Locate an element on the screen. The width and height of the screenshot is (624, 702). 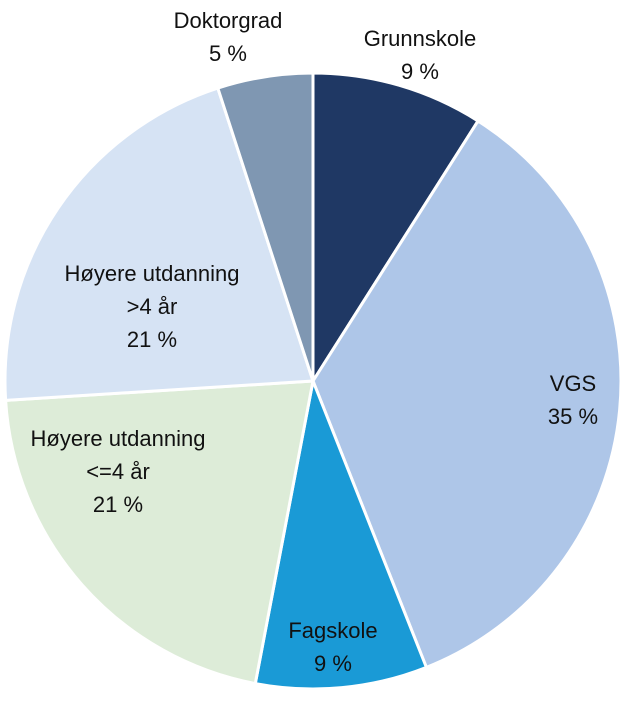
value-label: 5 % is located at coordinates (228, 53).